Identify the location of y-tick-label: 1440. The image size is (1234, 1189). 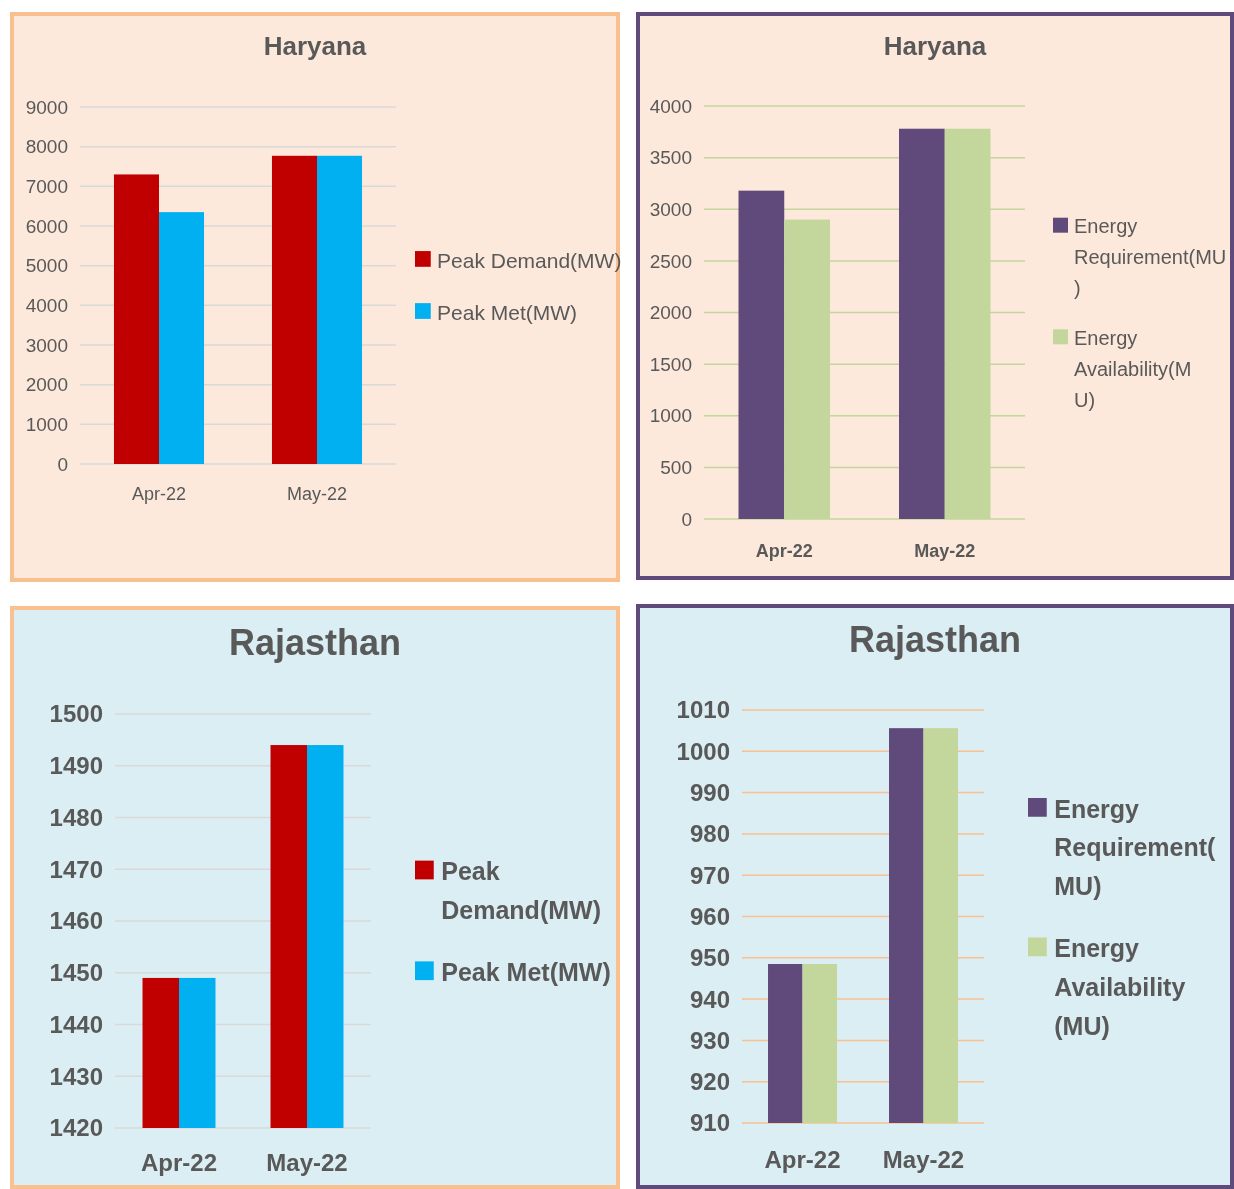
(76, 1024).